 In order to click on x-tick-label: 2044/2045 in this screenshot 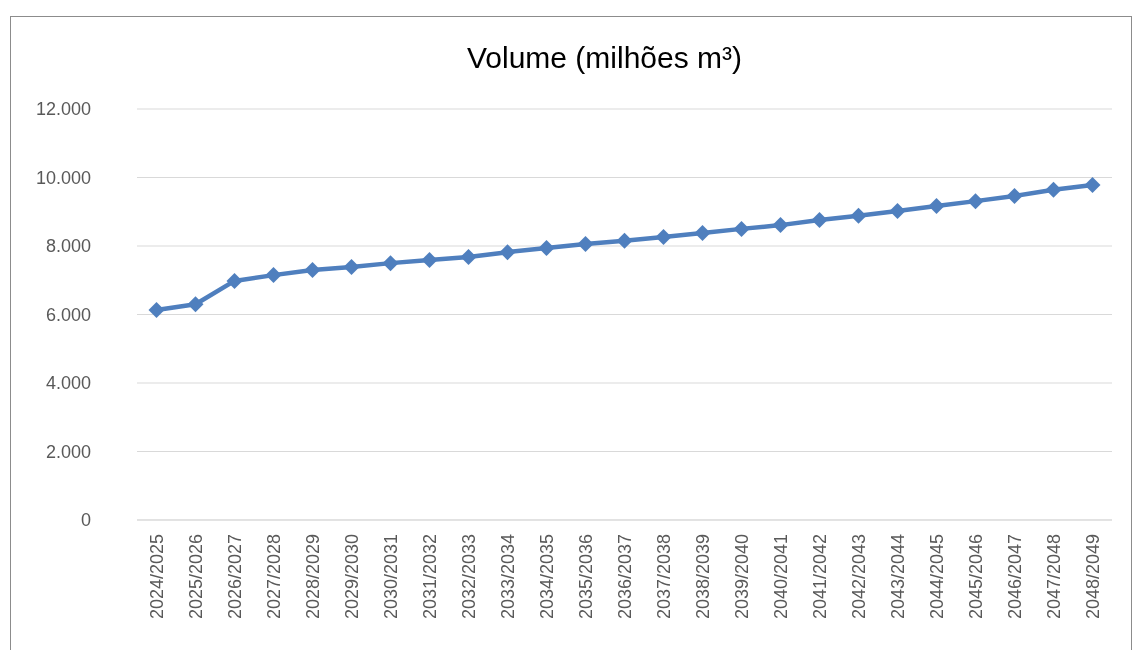, I will do `click(936, 577)`.